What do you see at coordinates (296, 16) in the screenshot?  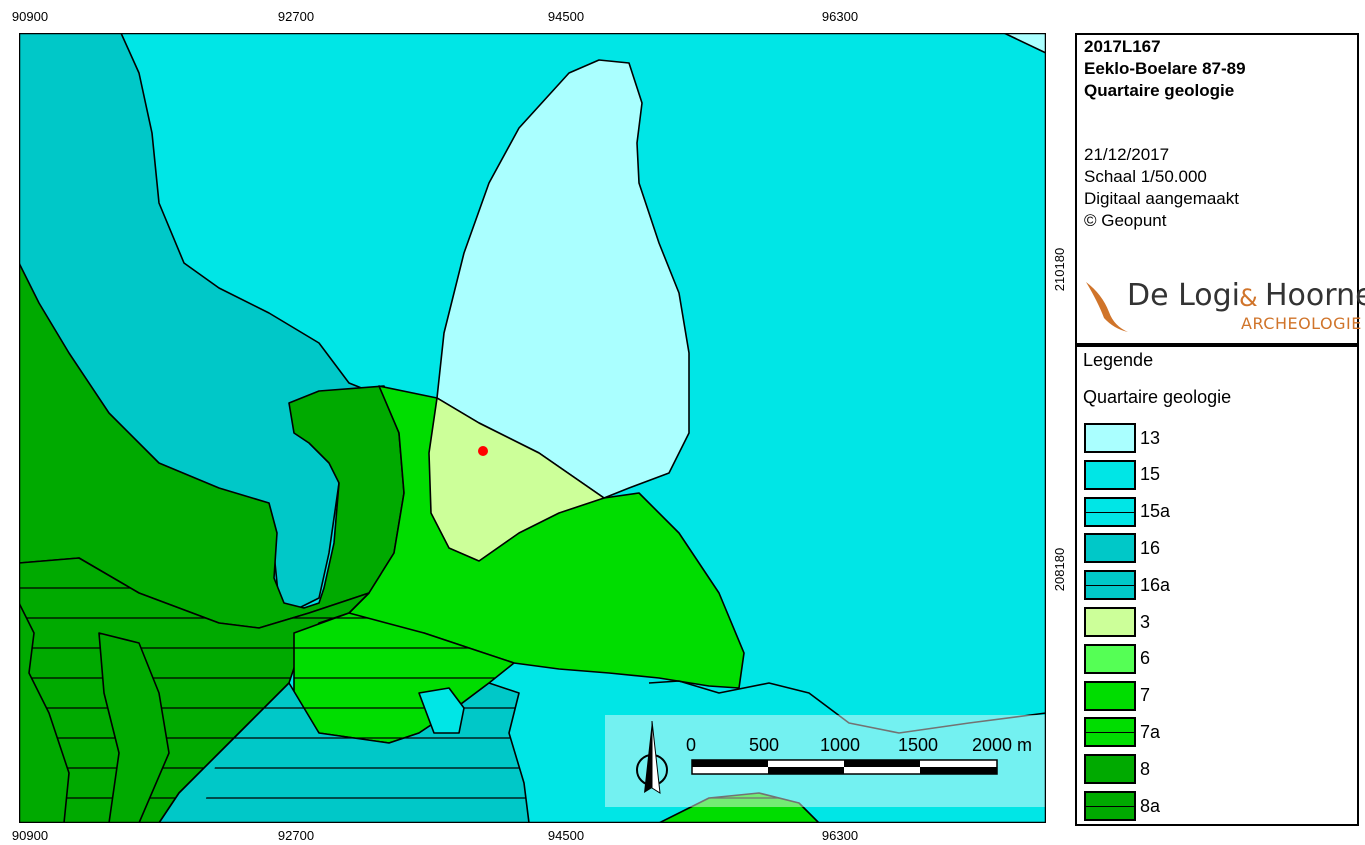 I see `x-tick-top-2: 92700` at bounding box center [296, 16].